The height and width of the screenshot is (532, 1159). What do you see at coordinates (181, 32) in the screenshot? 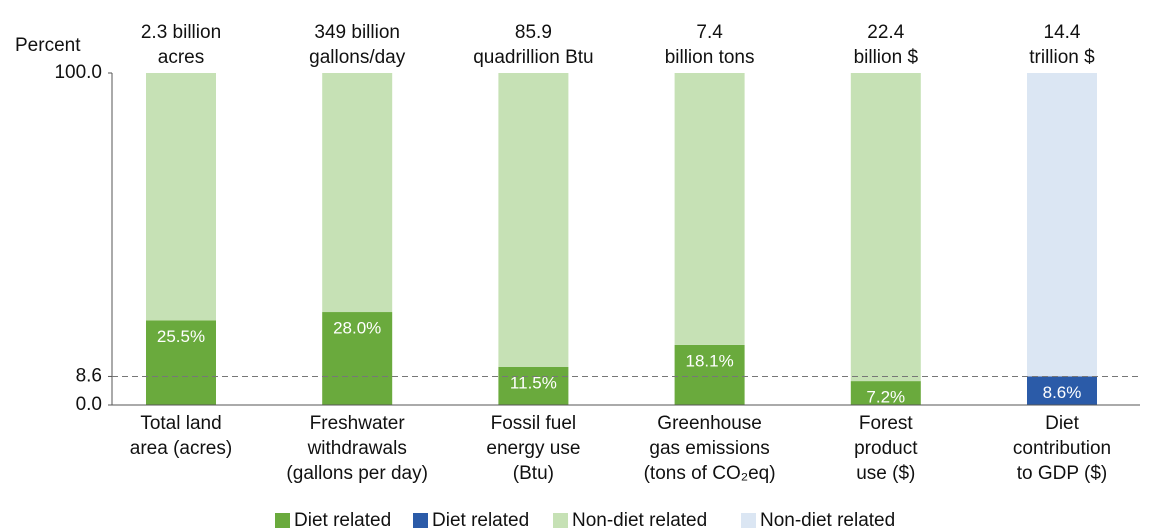
I see `total-label: 2.3 billion` at bounding box center [181, 32].